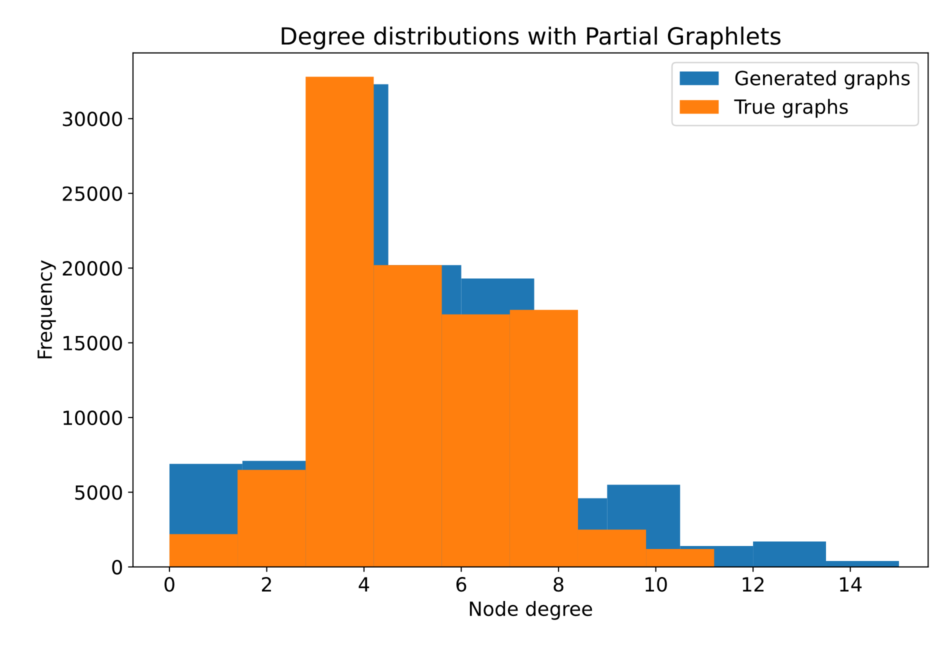 This screenshot has width=930, height=645. I want to click on x-tick-label: 12, so click(753, 584).